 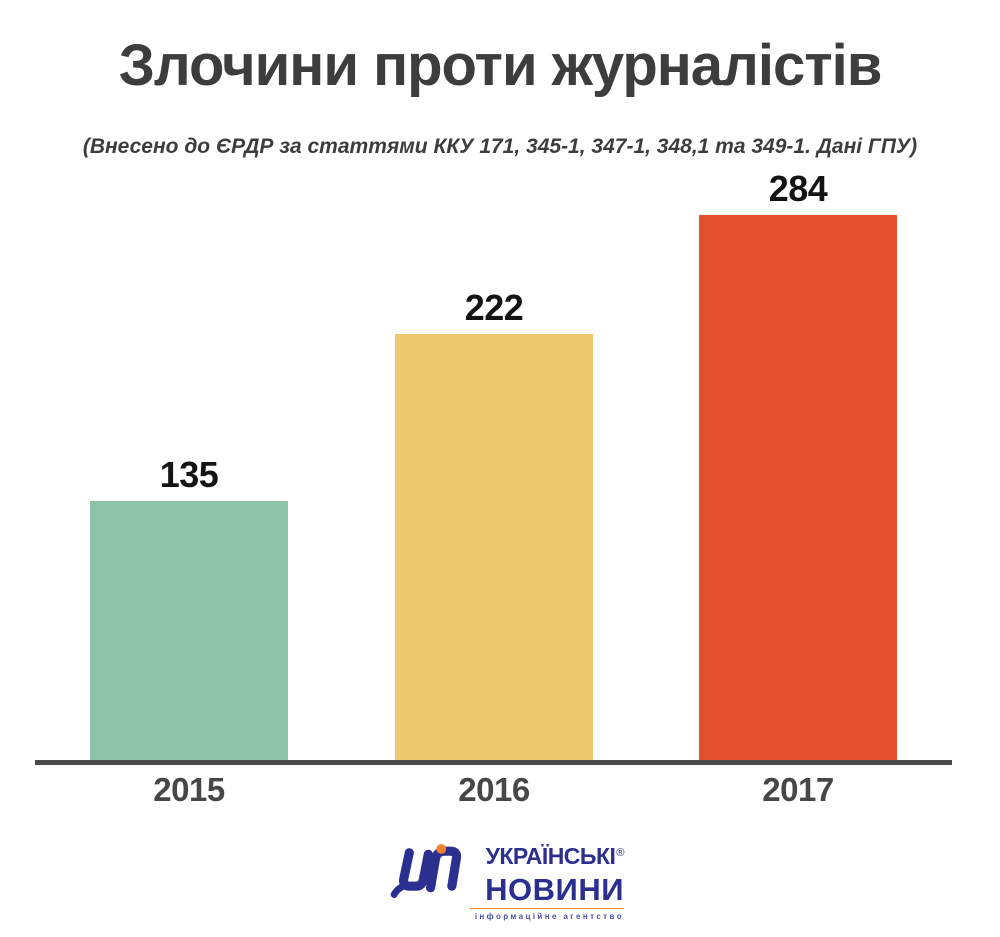 What do you see at coordinates (555, 856) in the screenshot?
I see `logo-name-line1: УКРАЇНСЬКІ®` at bounding box center [555, 856].